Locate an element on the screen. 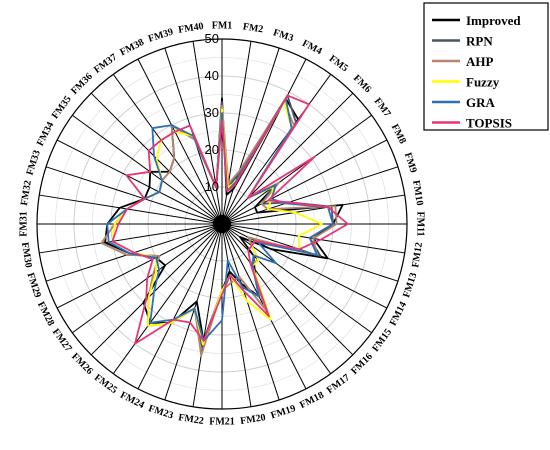  category-label: FM40 is located at coordinates (191, 28).